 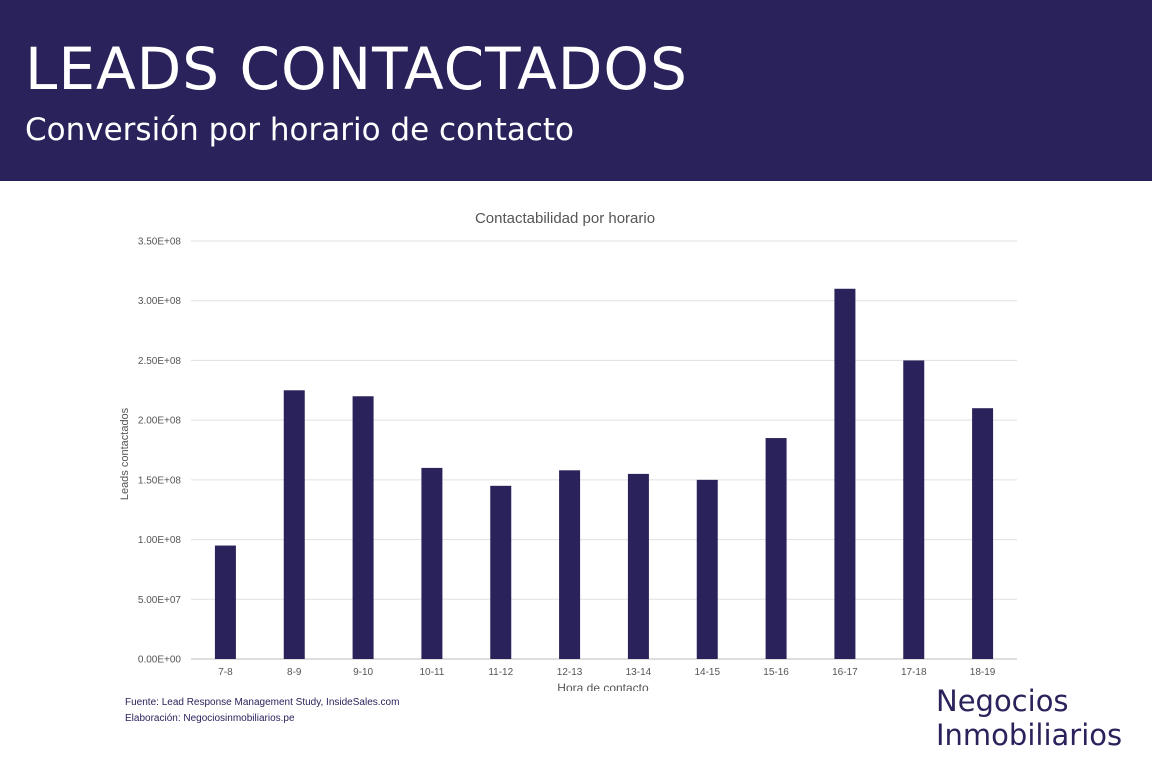 I want to click on elaboration-note: Elaboración: Negociosinmobiliarios.pe, so click(x=210, y=718).